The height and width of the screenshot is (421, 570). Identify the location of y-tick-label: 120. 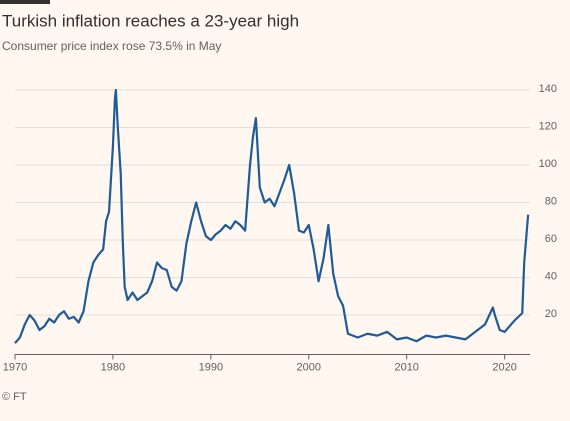
(548, 126).